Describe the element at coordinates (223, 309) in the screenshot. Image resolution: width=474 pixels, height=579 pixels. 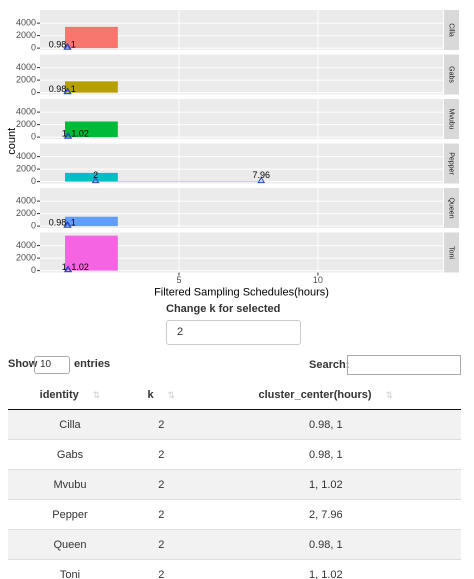
I see `control-label: Change k for selected` at that location.